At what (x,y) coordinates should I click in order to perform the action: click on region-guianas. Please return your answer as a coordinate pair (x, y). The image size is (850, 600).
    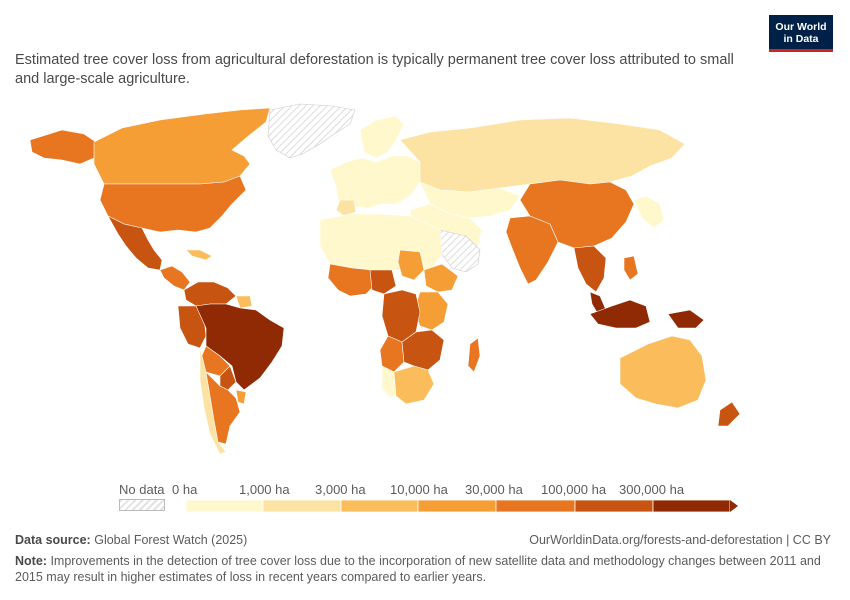
    Looking at the image, I should click on (244, 302).